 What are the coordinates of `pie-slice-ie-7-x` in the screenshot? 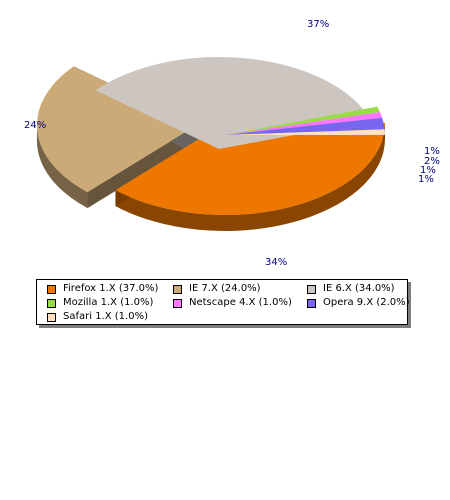 It's located at (117, 129).